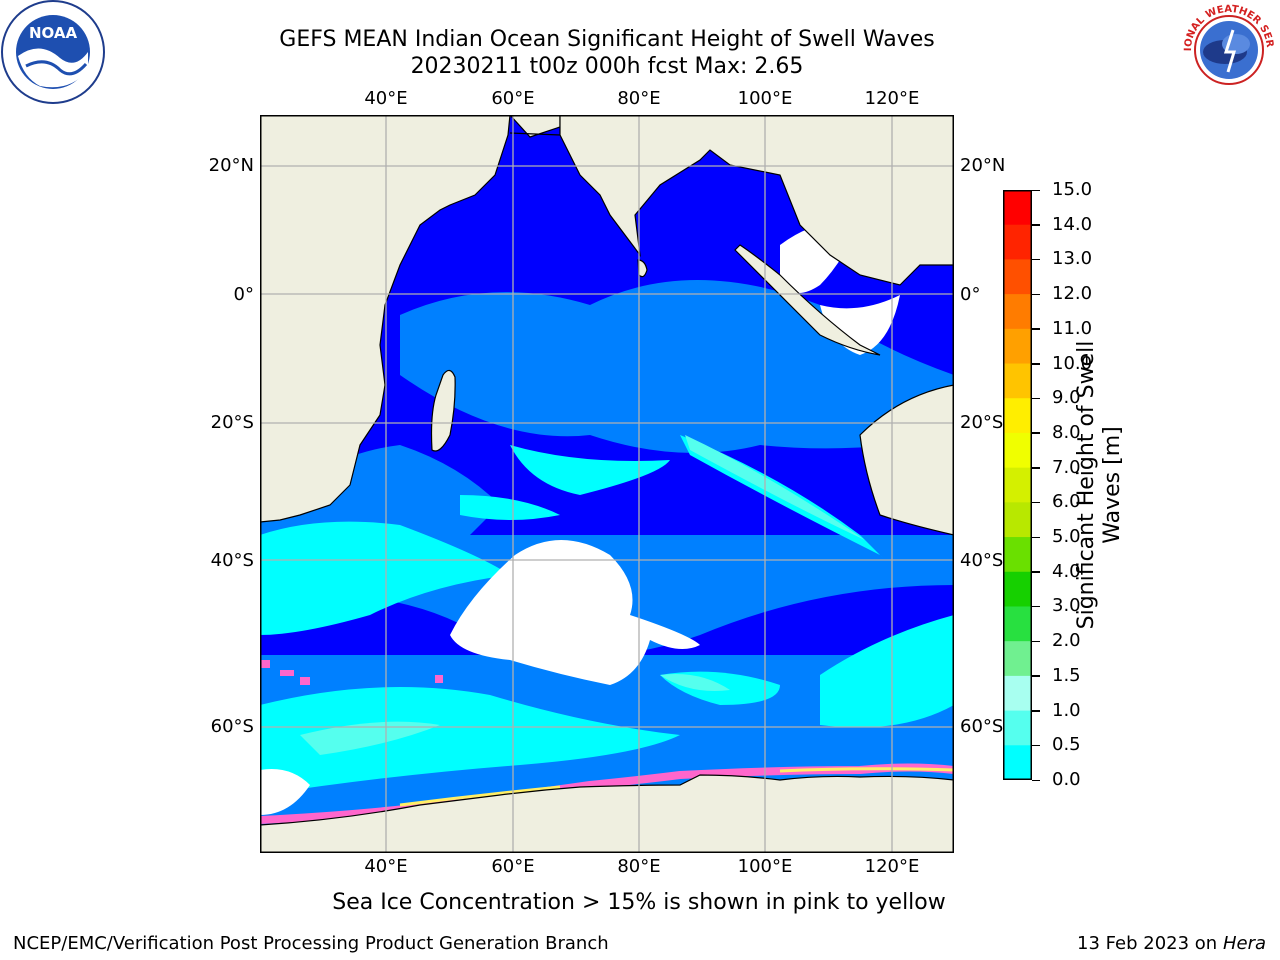 The image size is (1280, 960). I want to click on lon-label-bottom-120e: 120°E, so click(892, 866).